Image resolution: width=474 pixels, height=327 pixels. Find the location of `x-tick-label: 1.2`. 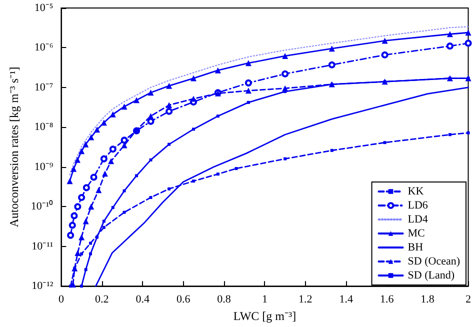

x-tick-label: 1.2 is located at coordinates (305, 300).